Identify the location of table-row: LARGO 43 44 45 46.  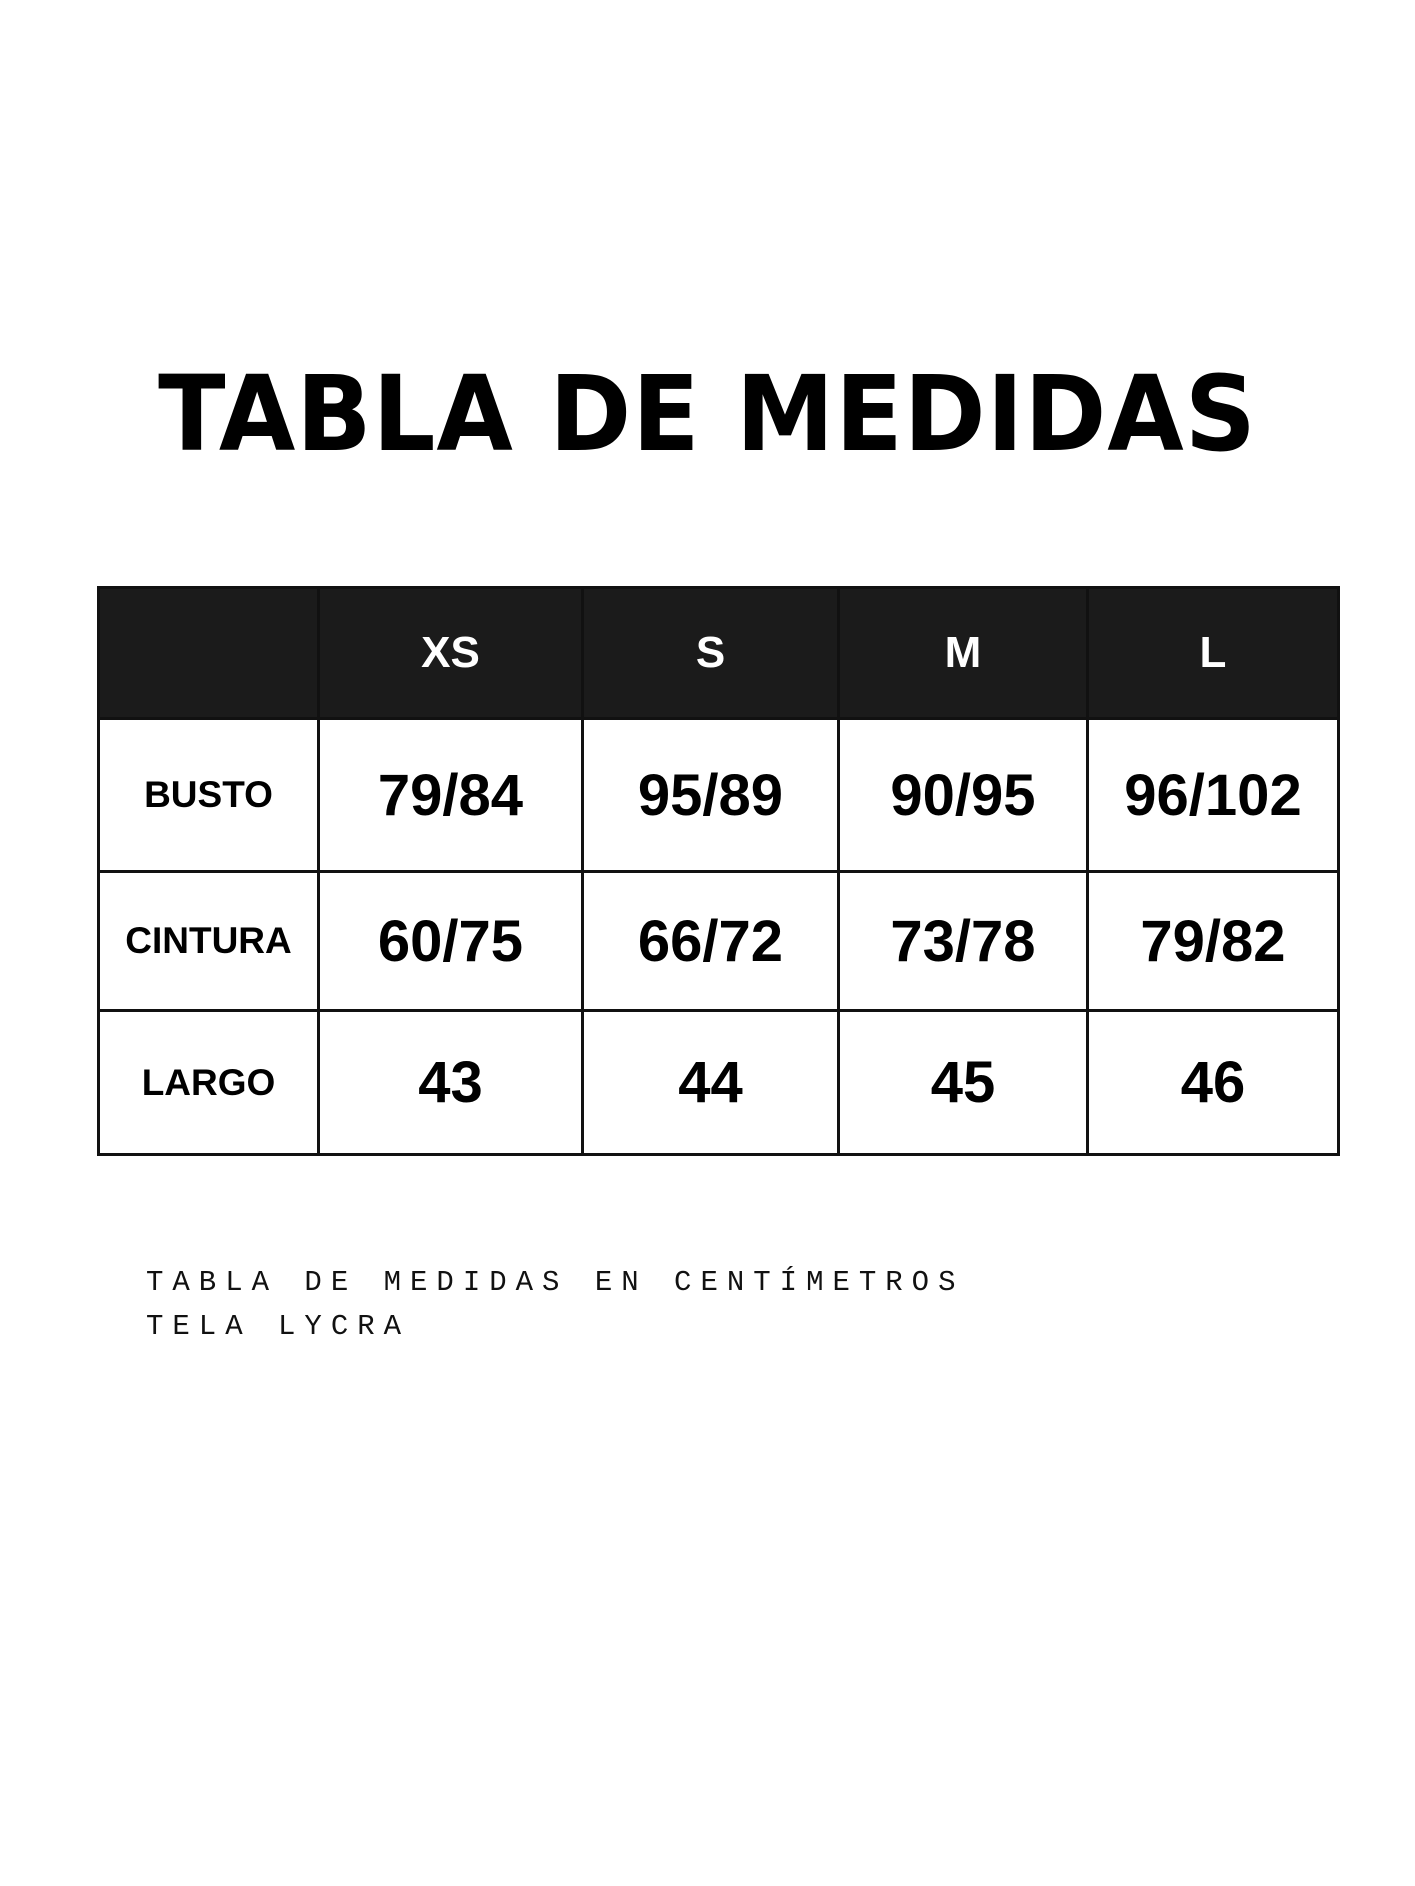
(718, 1082).